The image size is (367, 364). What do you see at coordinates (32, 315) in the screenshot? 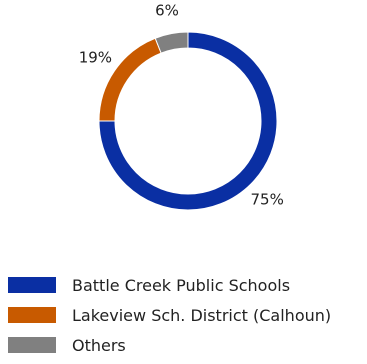
I see `legend-swatch-lakeview` at bounding box center [32, 315].